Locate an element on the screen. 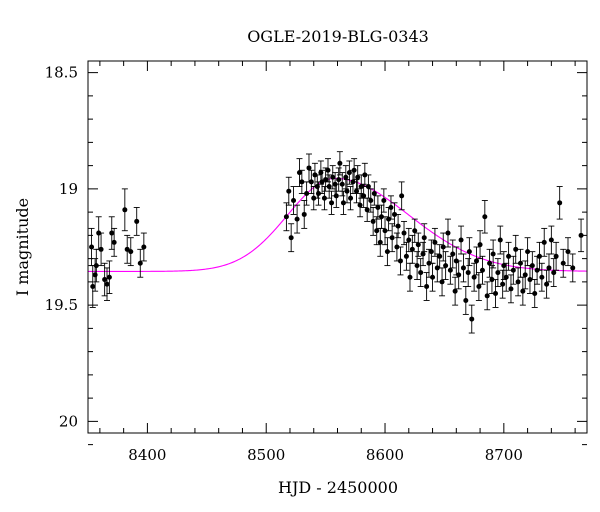  y-tick-label: 20 is located at coordinates (68, 421).